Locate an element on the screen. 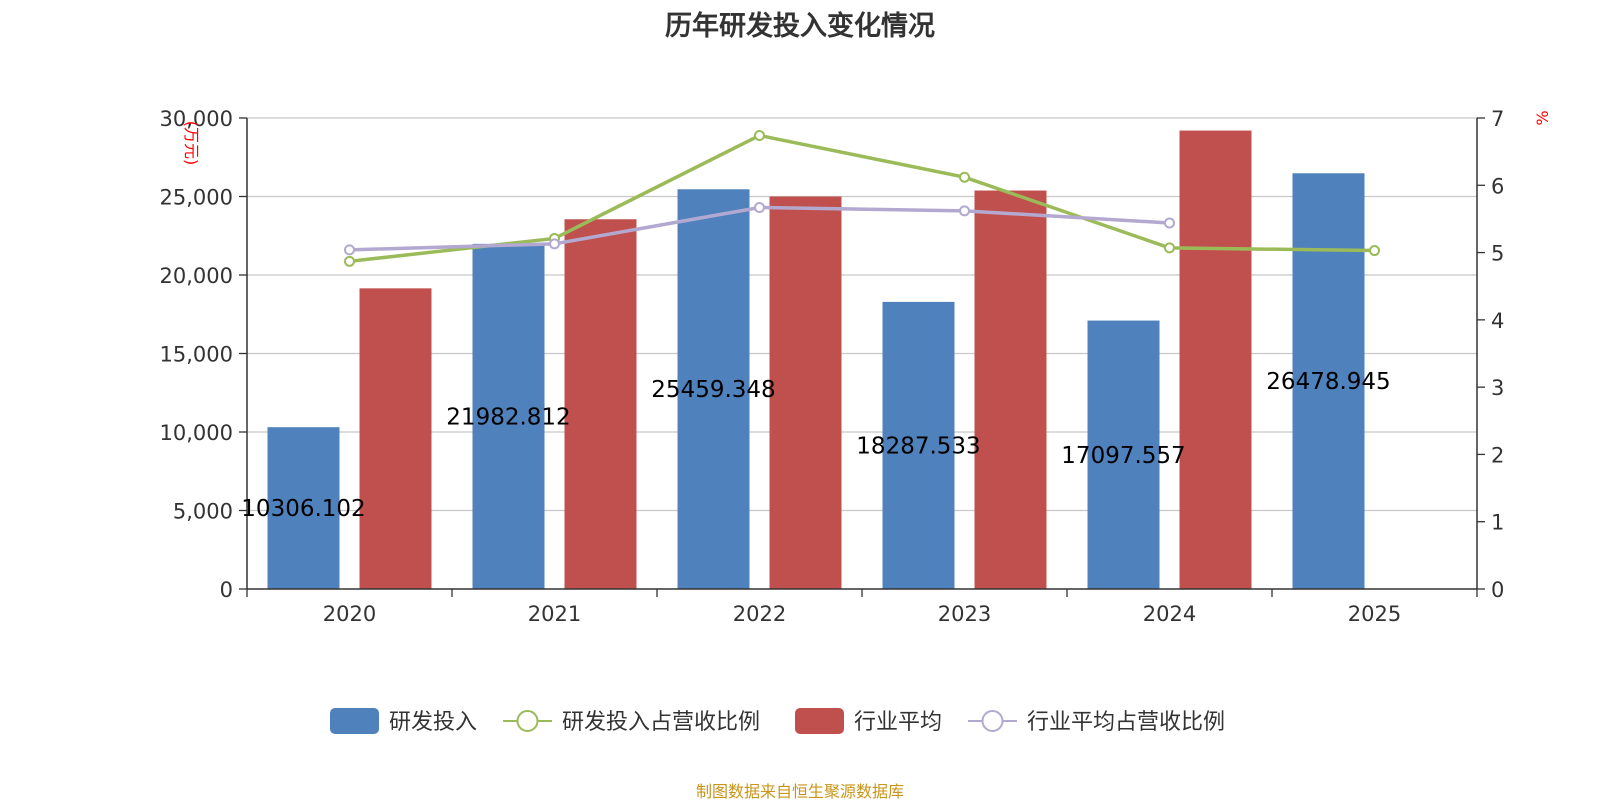  bar-rd-2025 is located at coordinates (1328, 381).